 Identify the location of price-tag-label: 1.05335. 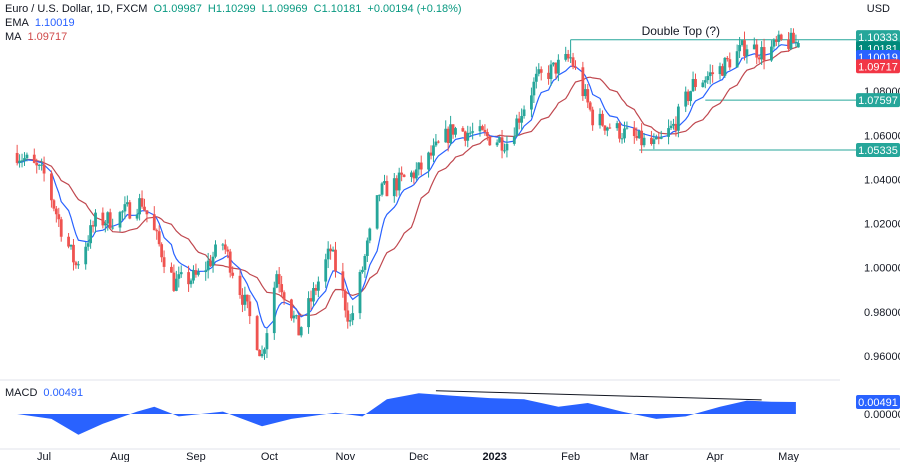
(878, 151).